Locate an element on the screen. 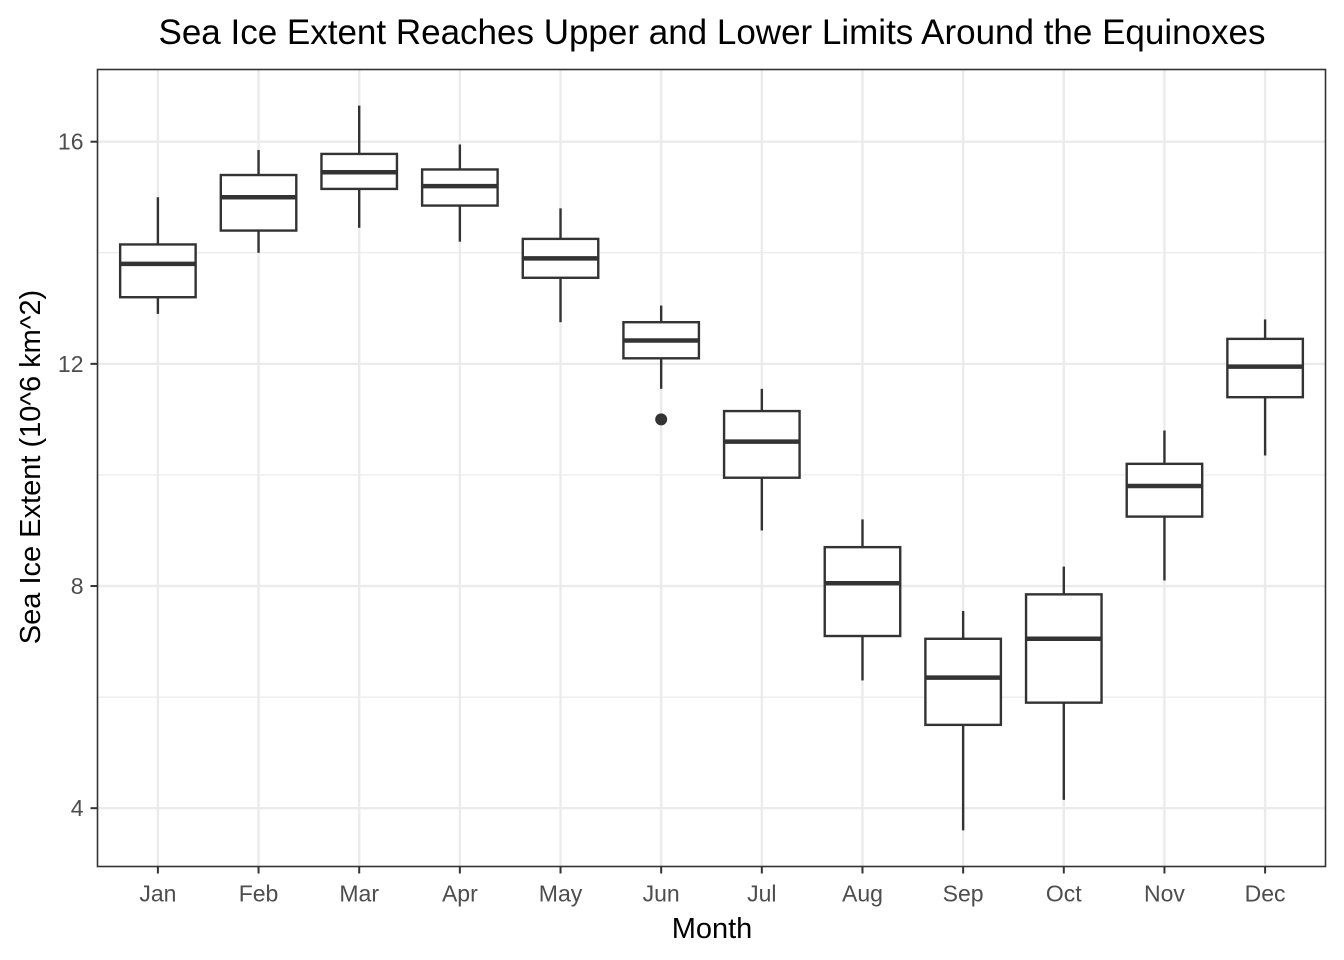 This screenshot has height=960, width=1344. x-tick-label: May is located at coordinates (561, 894).